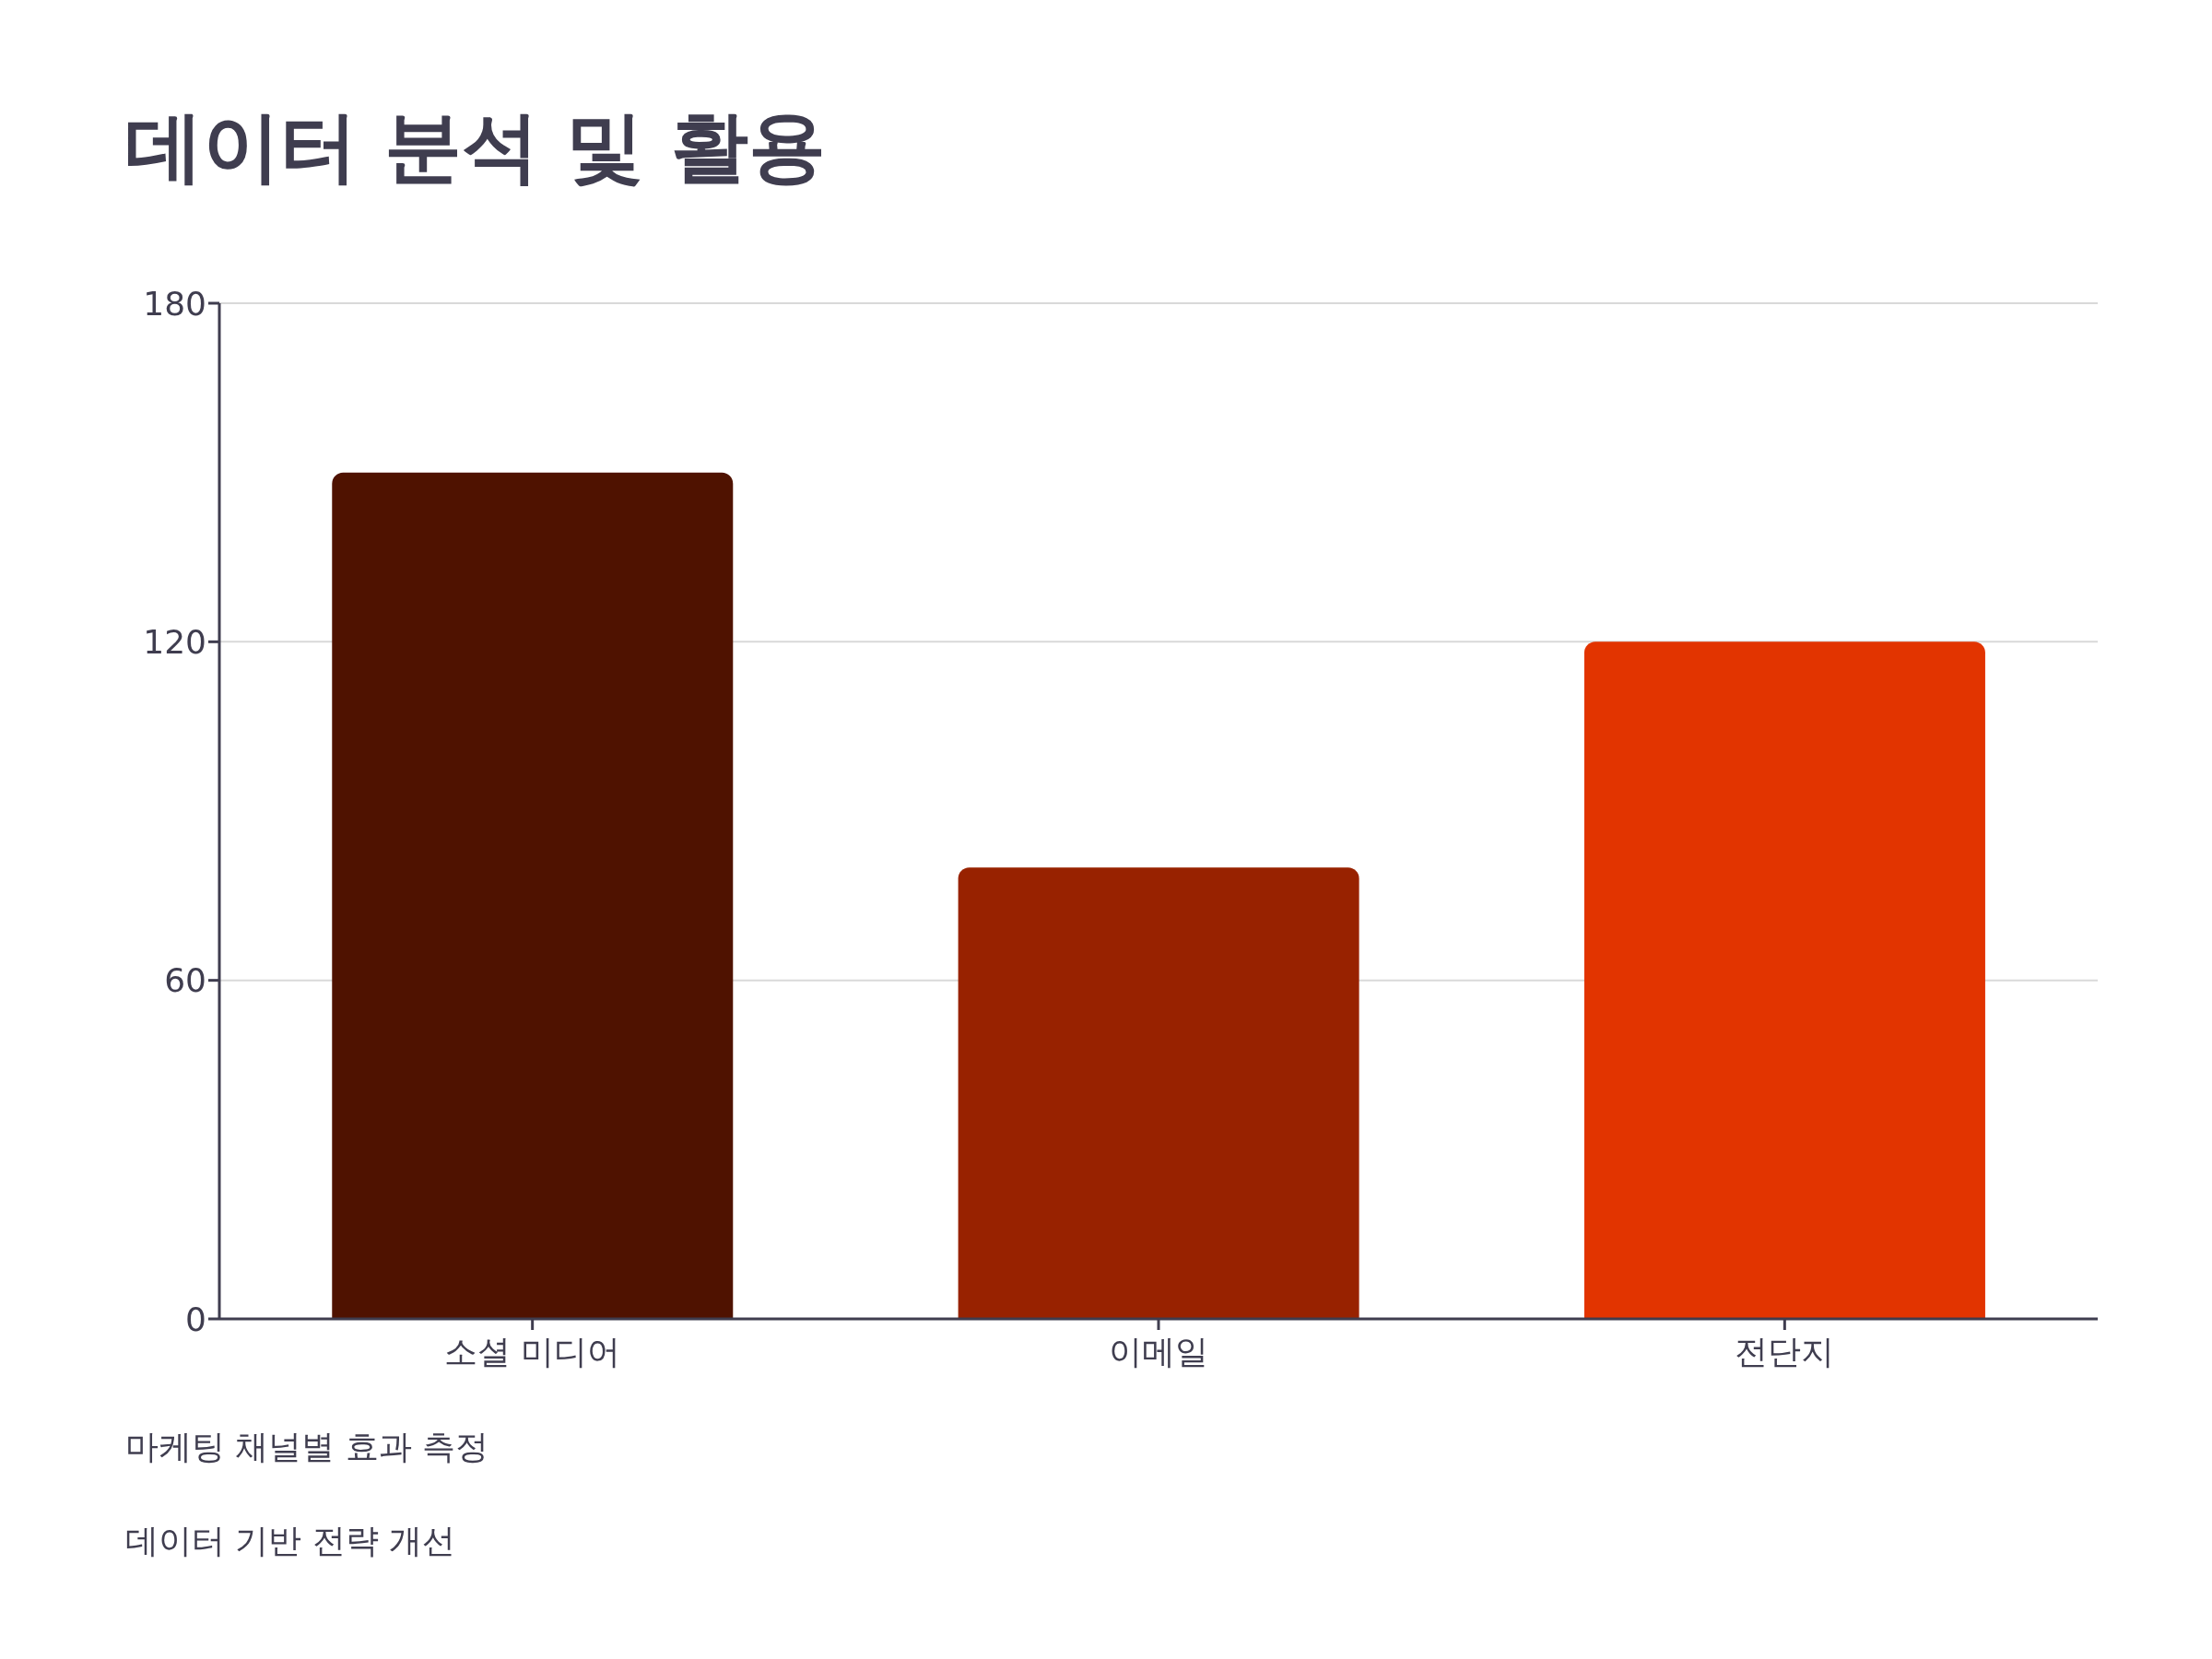 This screenshot has width=2212, height=1659. What do you see at coordinates (532, 1351) in the screenshot?
I see `x-tick-label: 소셜 미디어` at bounding box center [532, 1351].